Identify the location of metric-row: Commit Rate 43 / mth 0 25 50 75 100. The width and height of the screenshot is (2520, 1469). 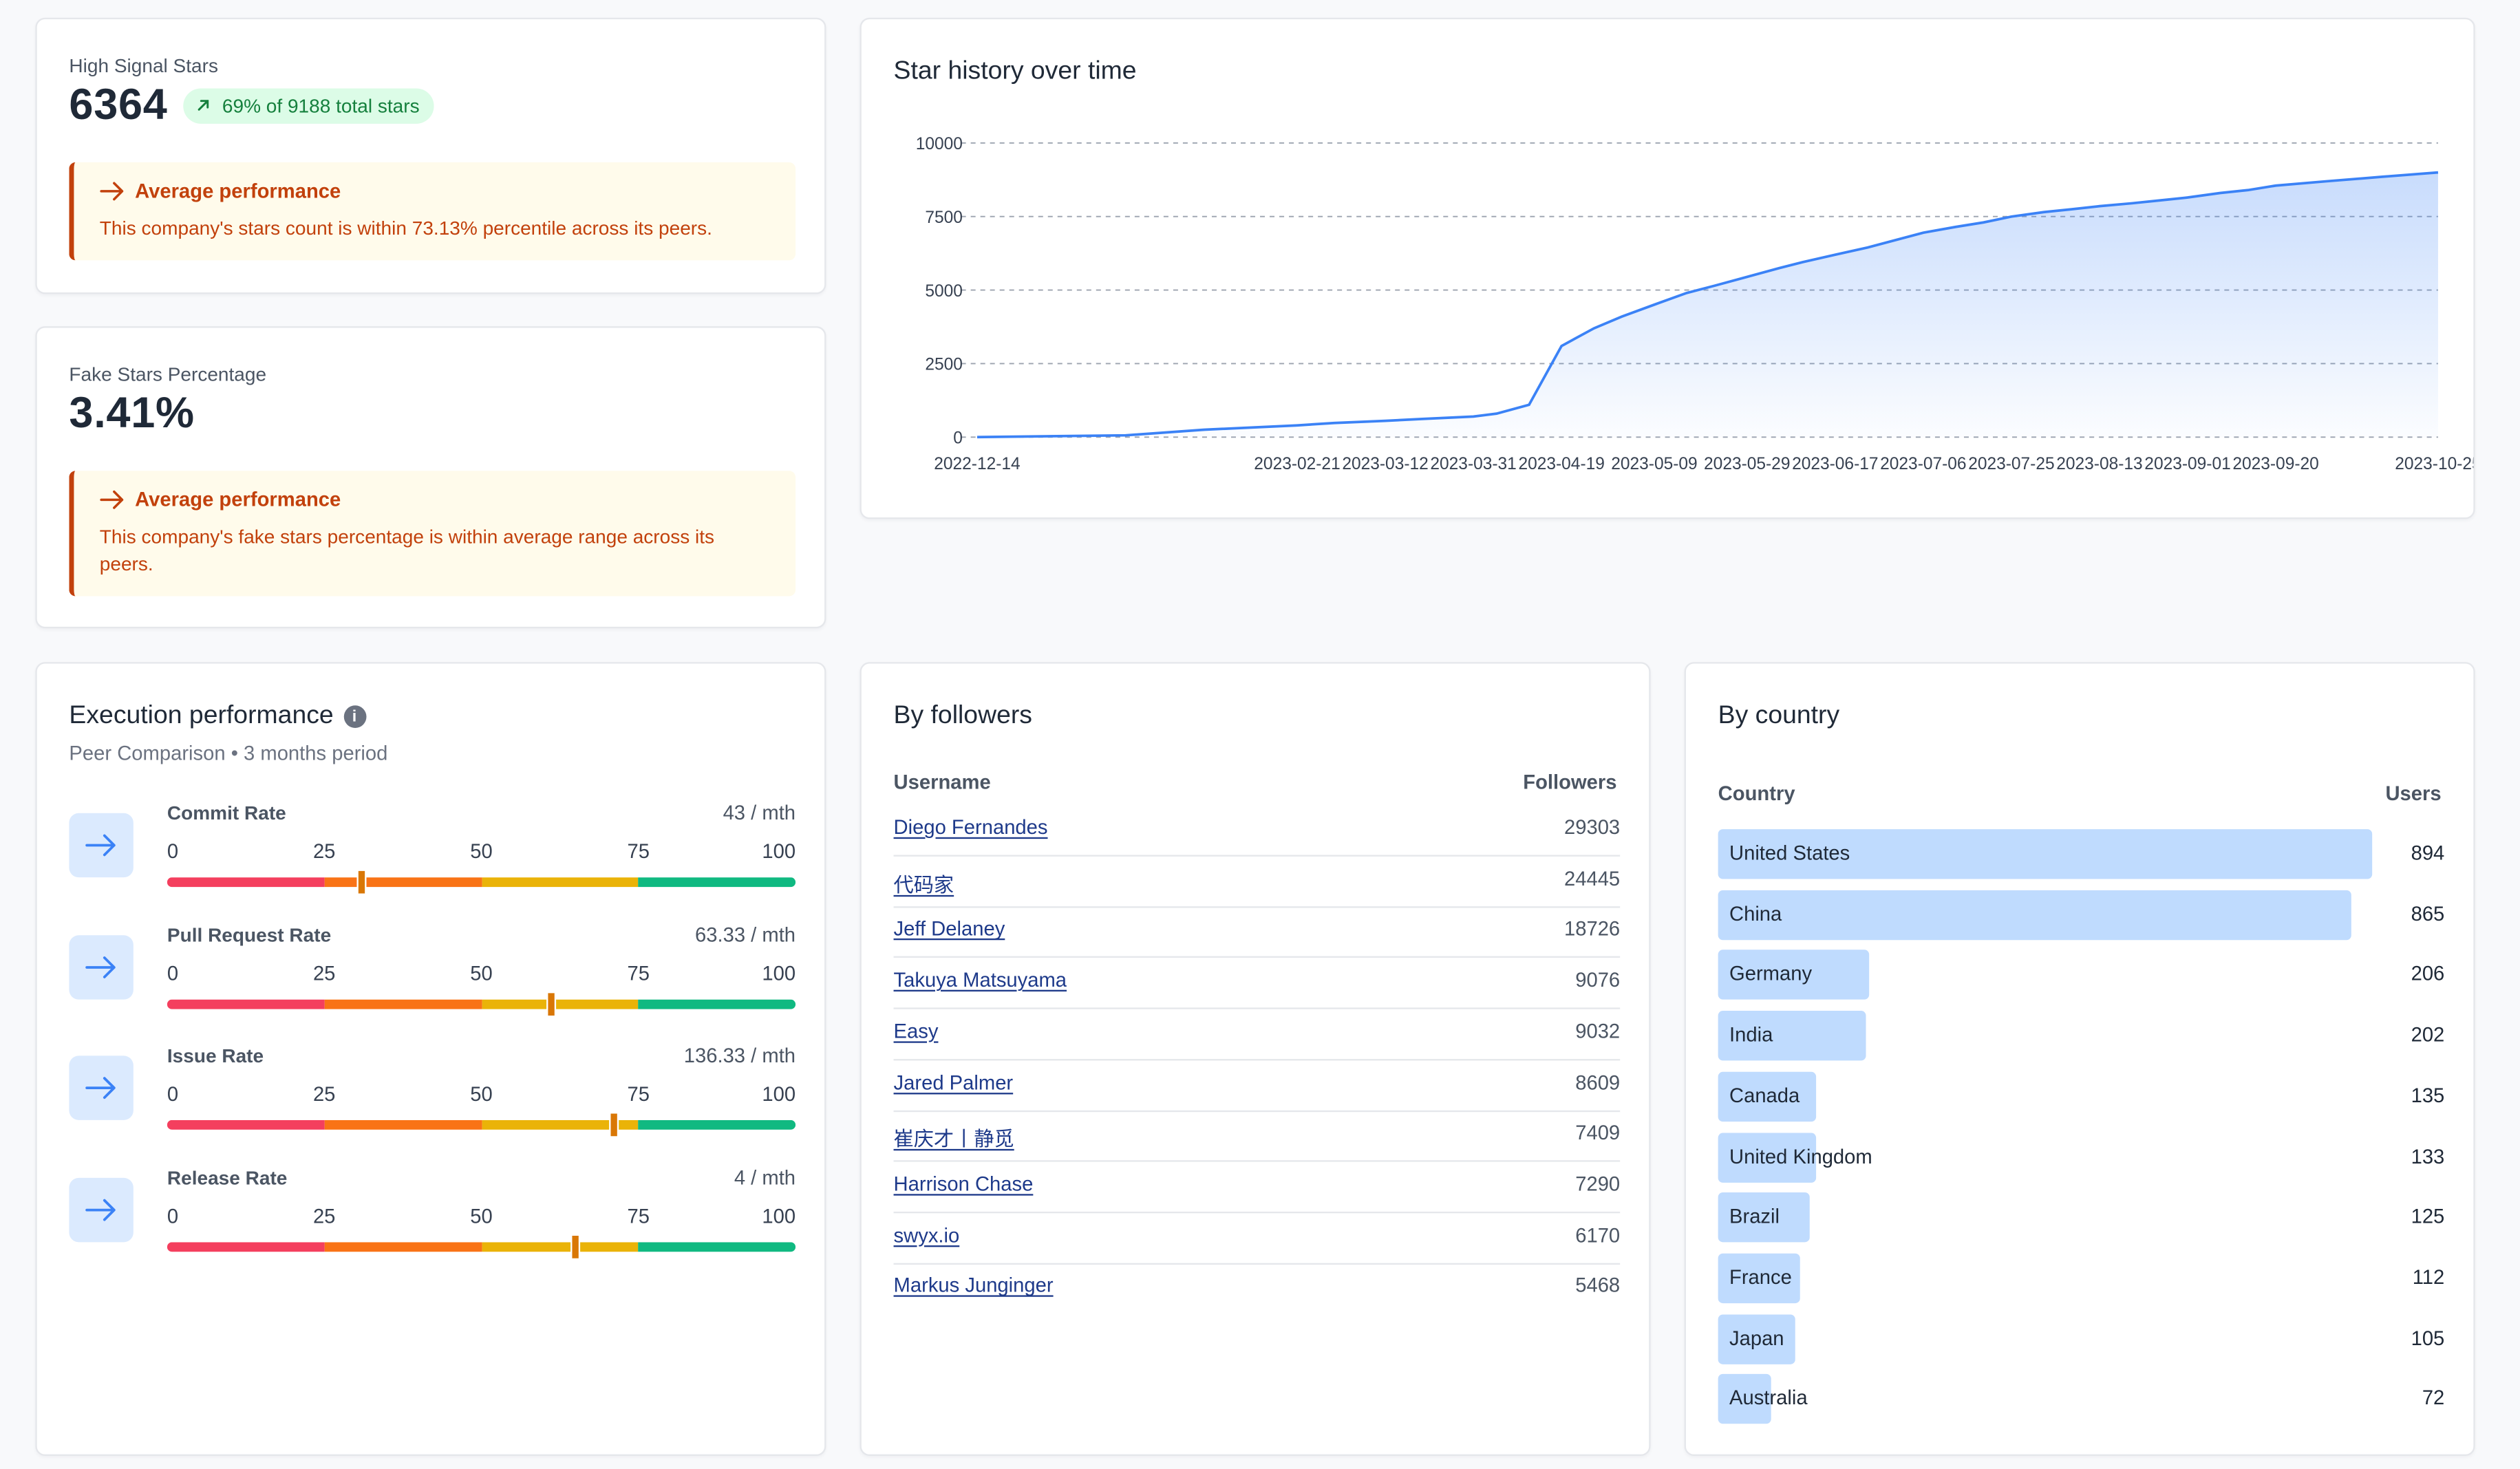
(433, 859).